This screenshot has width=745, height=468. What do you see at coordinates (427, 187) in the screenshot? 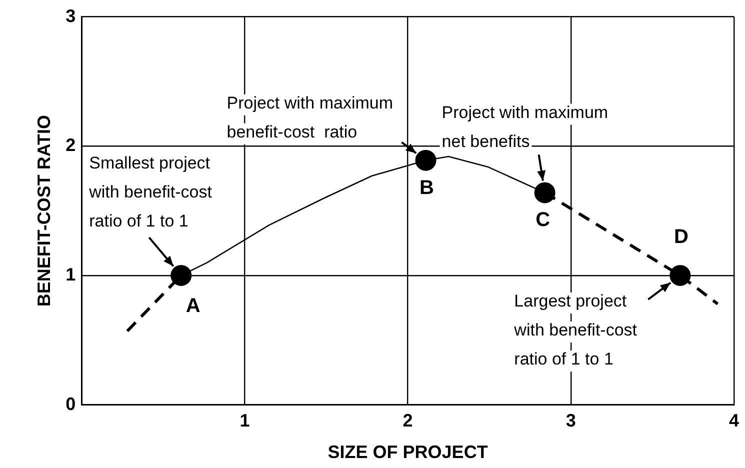
I see `annotation: B` at bounding box center [427, 187].